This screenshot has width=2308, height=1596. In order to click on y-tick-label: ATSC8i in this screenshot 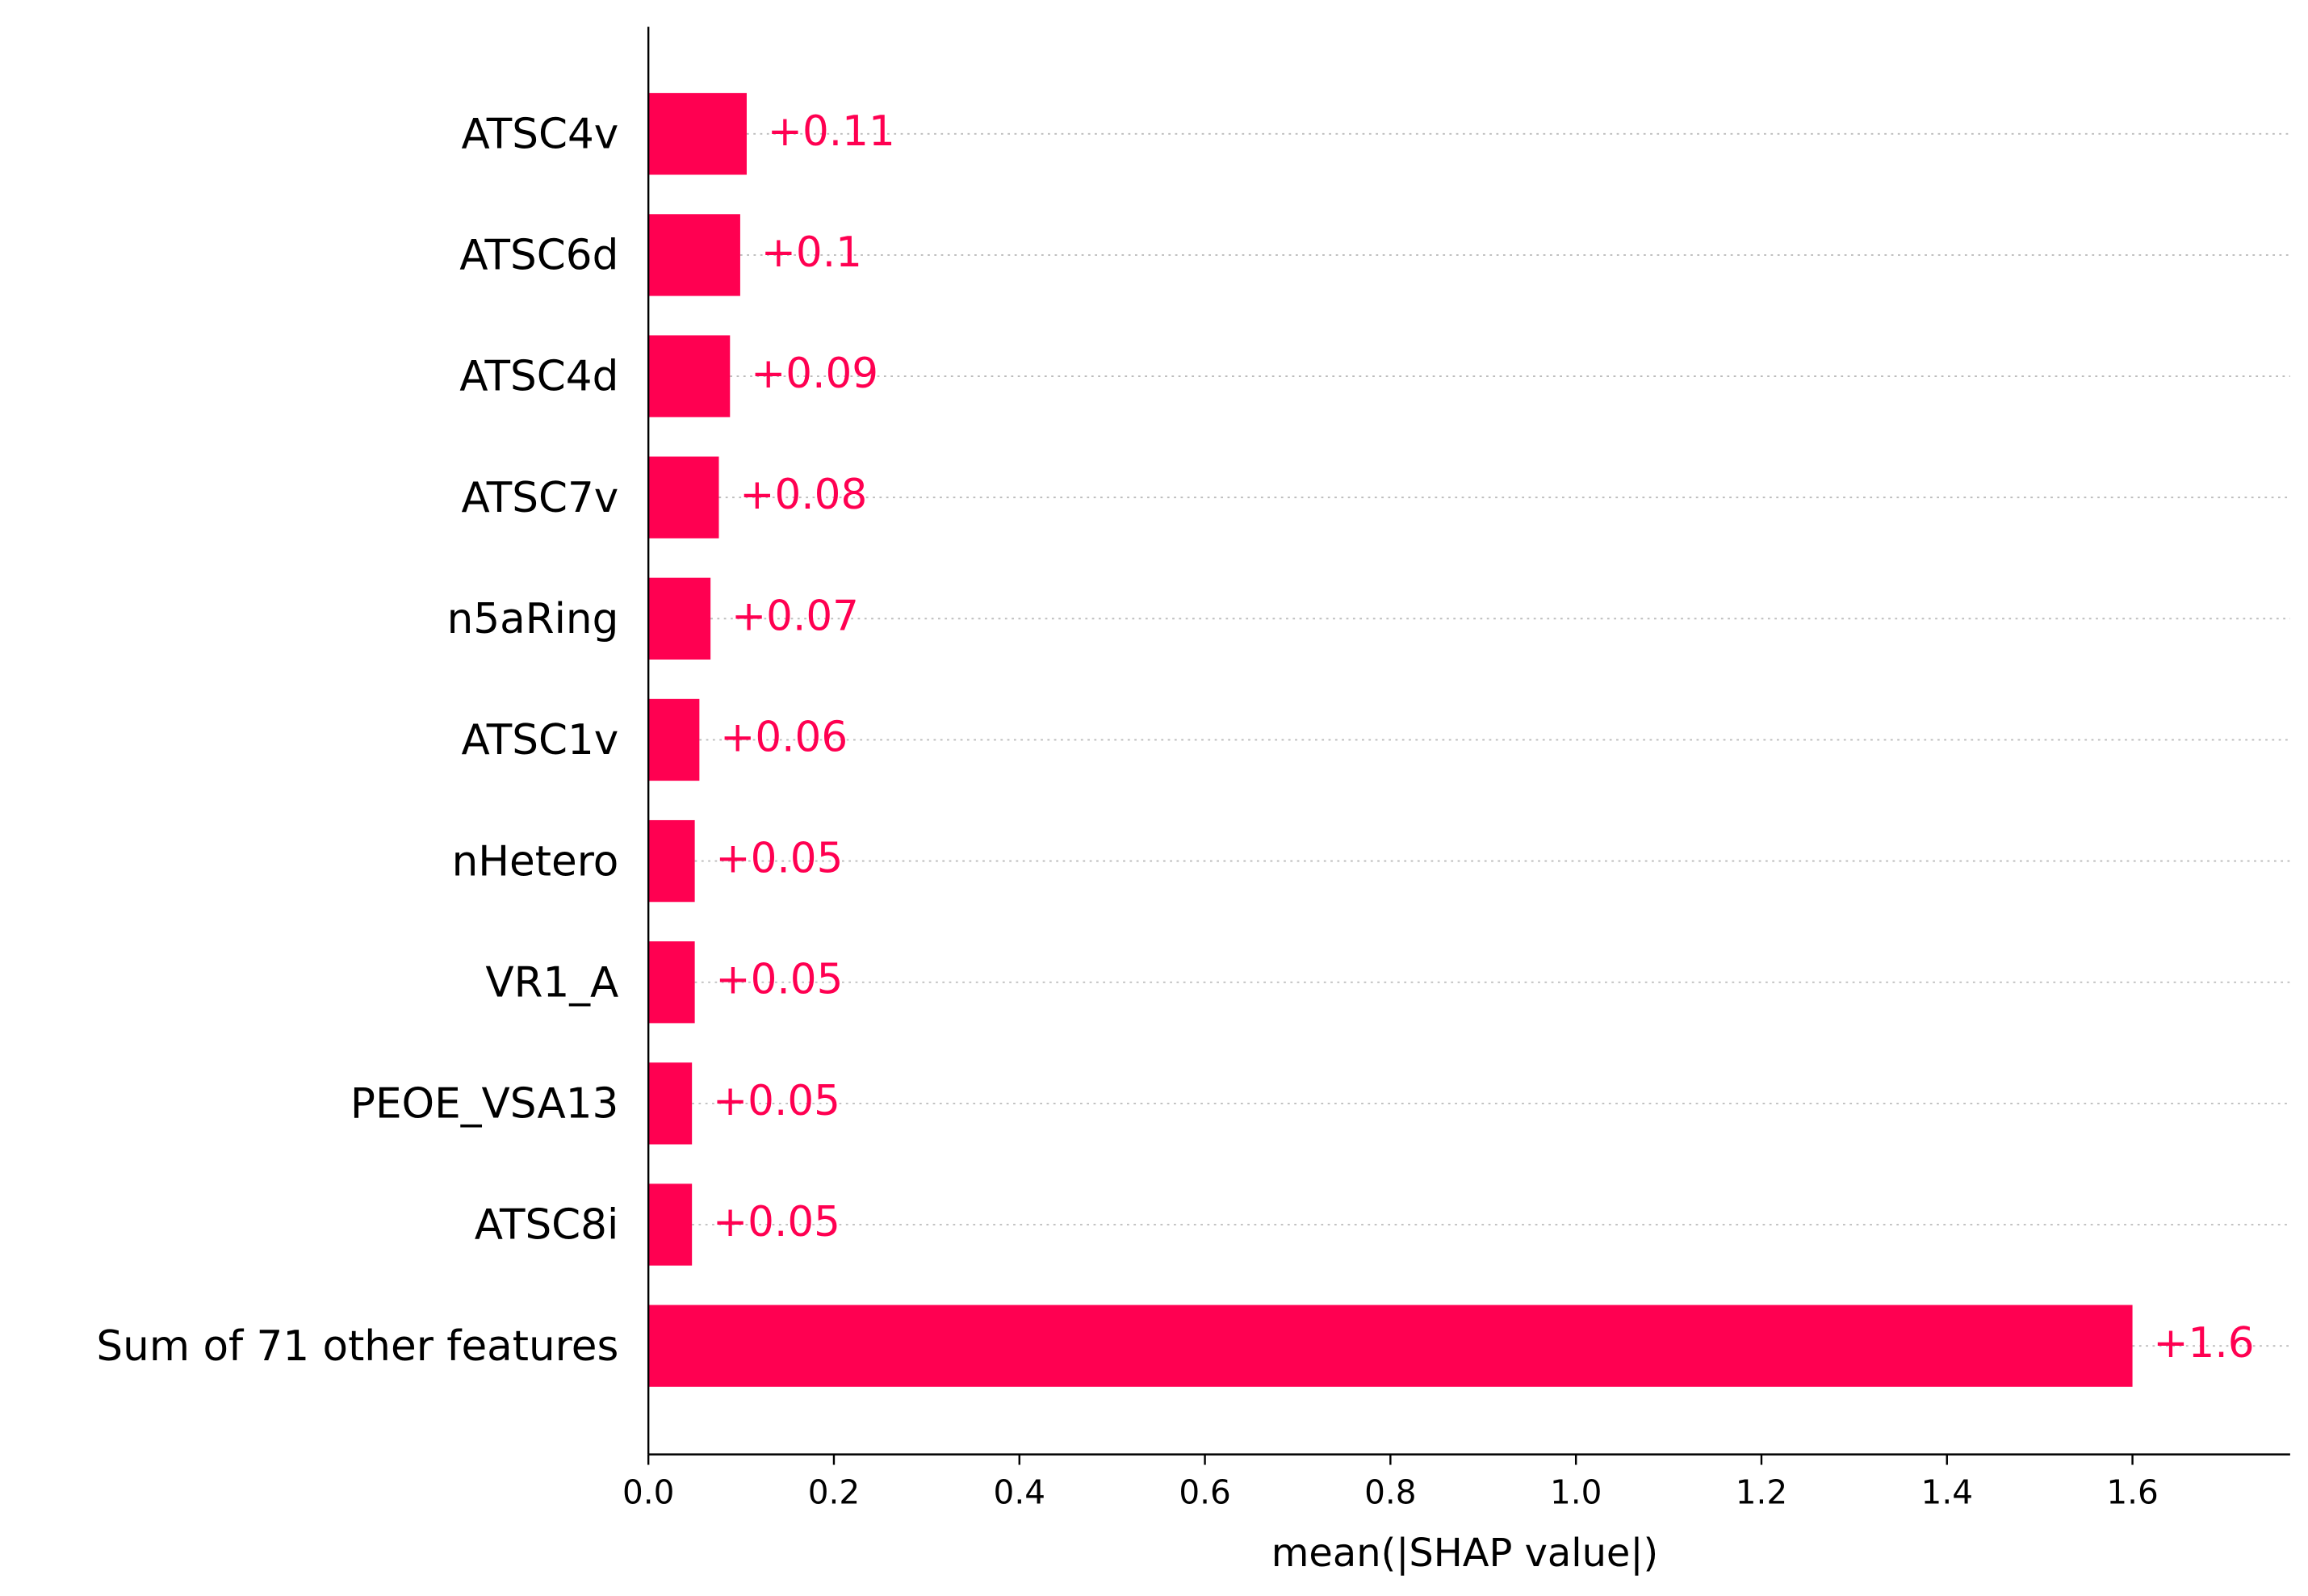, I will do `click(547, 1225)`.